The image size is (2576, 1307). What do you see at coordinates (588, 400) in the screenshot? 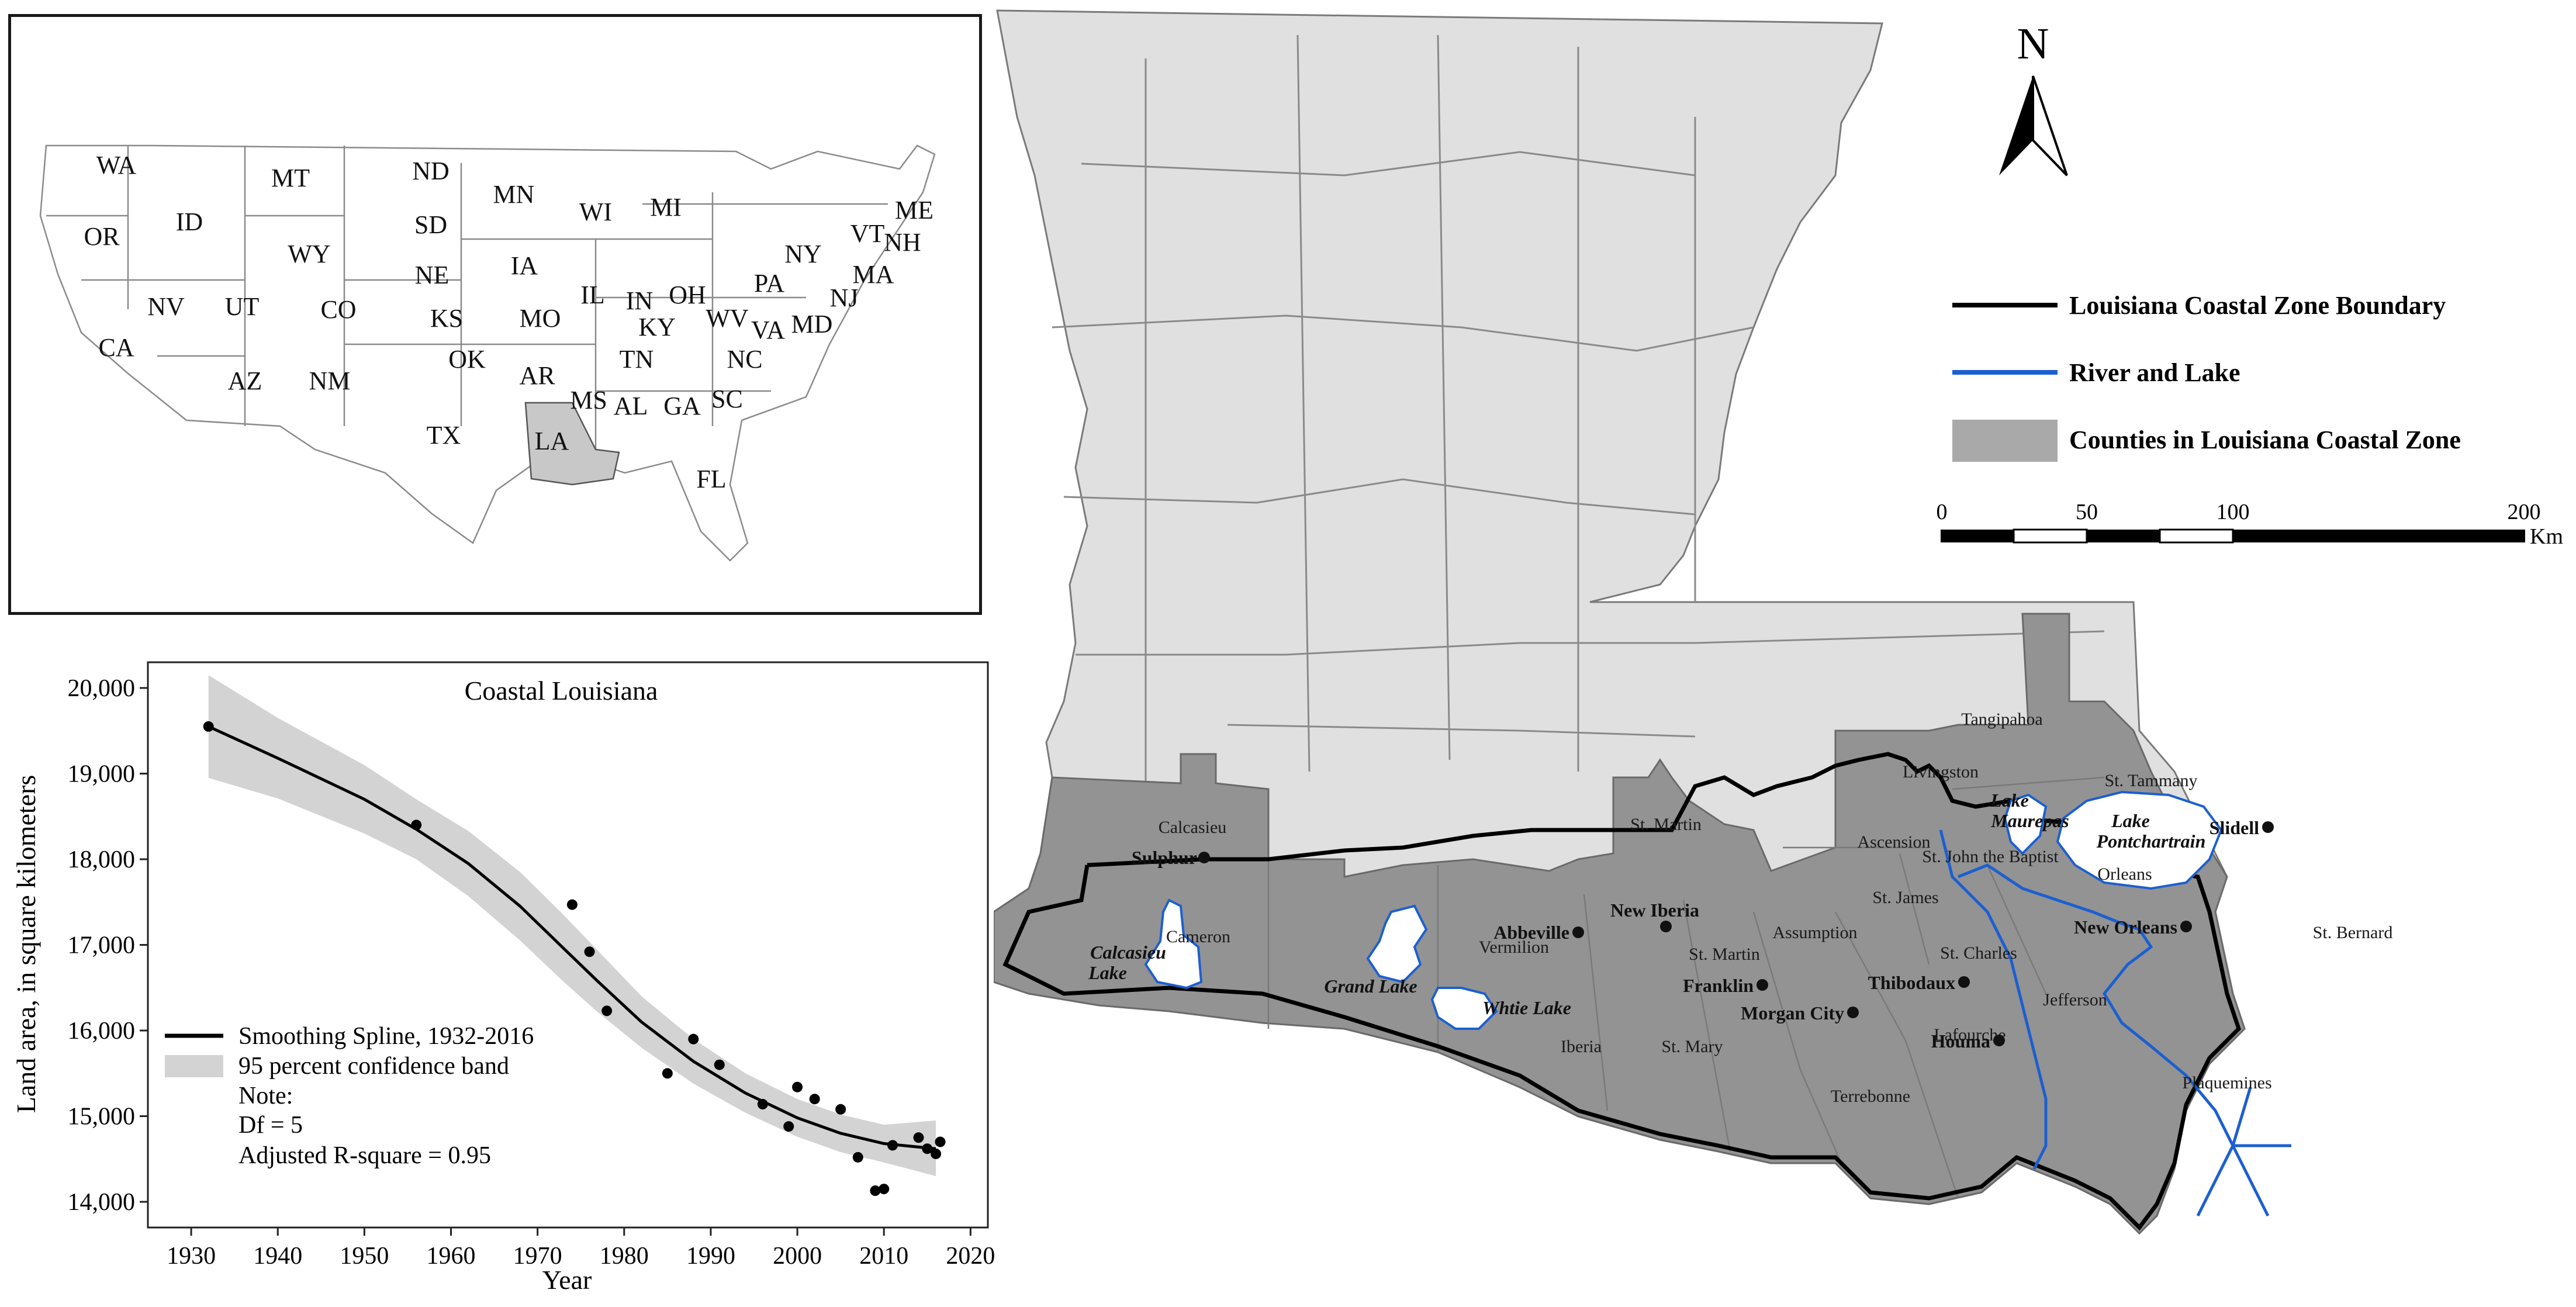
I see `state-label-ms: MS` at bounding box center [588, 400].